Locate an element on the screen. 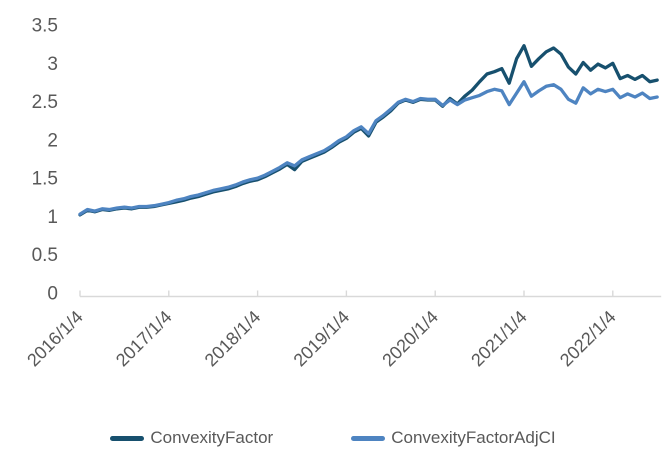 This screenshot has width=666, height=456. legend: ConvexityFactor ConvexityFactorAdjCI is located at coordinates (333, 438).